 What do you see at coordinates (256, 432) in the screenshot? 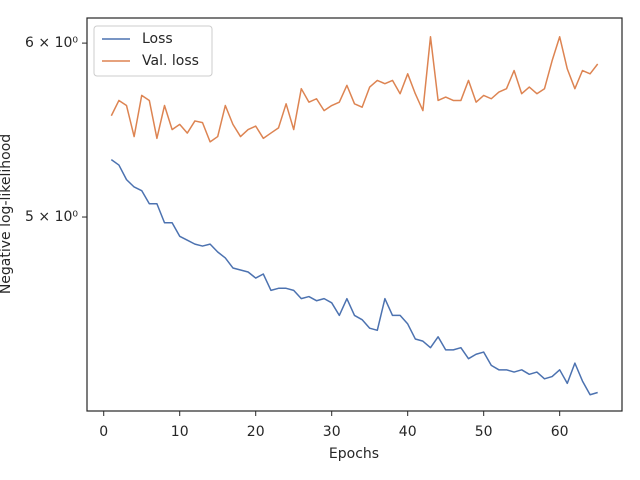
I see `x-tick-label: 20` at bounding box center [256, 432].